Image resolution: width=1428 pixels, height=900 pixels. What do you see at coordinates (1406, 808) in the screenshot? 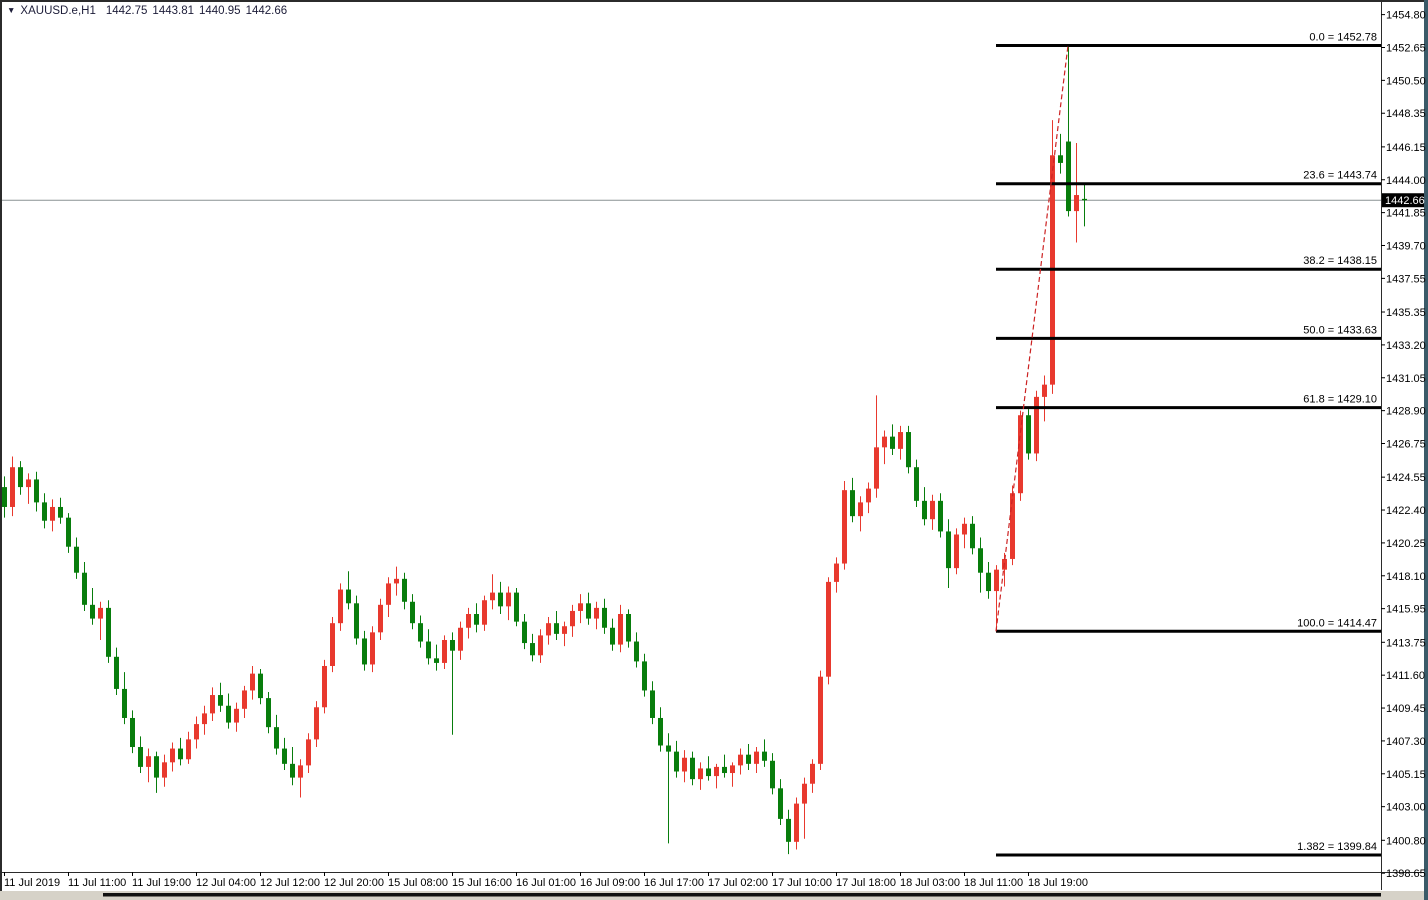
I see `price-axis-label: 1403.00` at bounding box center [1406, 808].